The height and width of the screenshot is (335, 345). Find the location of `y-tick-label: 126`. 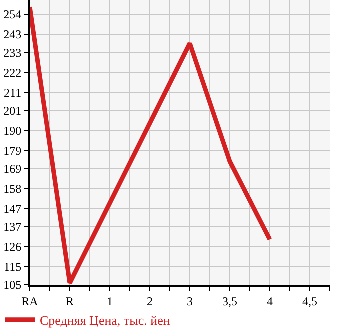

y-tick-label: 126 is located at coordinates (13, 247).